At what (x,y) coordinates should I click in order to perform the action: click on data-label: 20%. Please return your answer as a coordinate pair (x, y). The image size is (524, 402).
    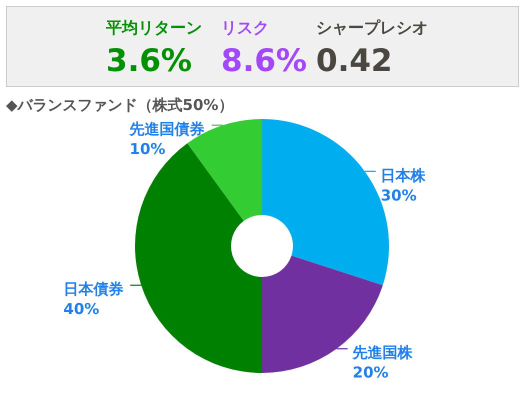
    Looking at the image, I should click on (370, 373).